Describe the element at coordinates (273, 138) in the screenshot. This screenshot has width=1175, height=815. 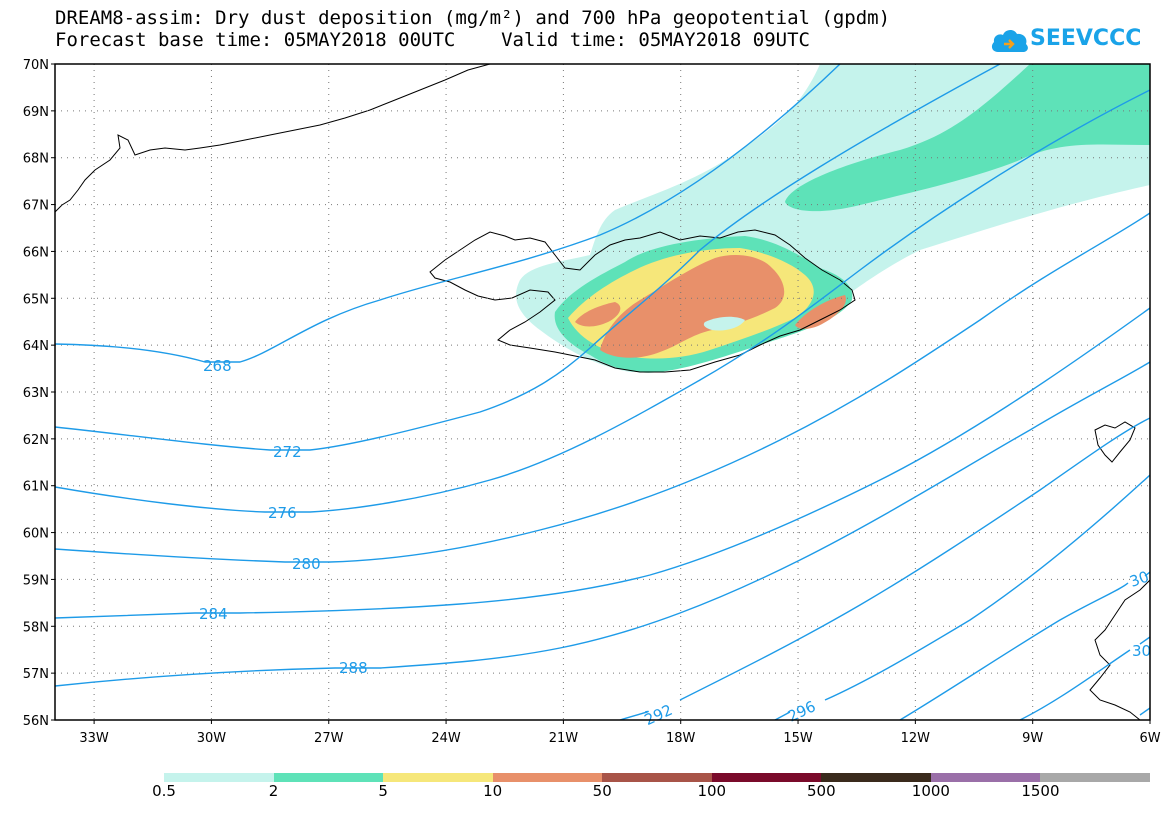
I see `greenland-coast` at that location.